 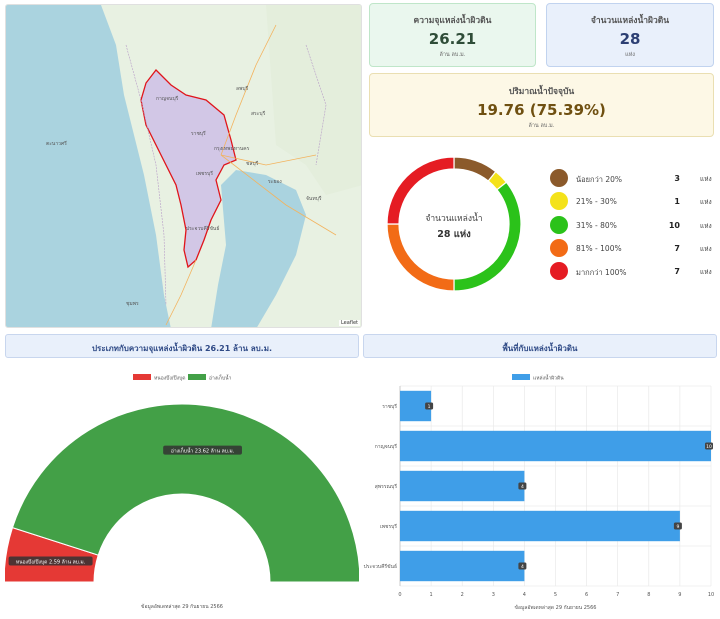 I want to click on bar-xtick-10: 10, so click(x=711, y=595).